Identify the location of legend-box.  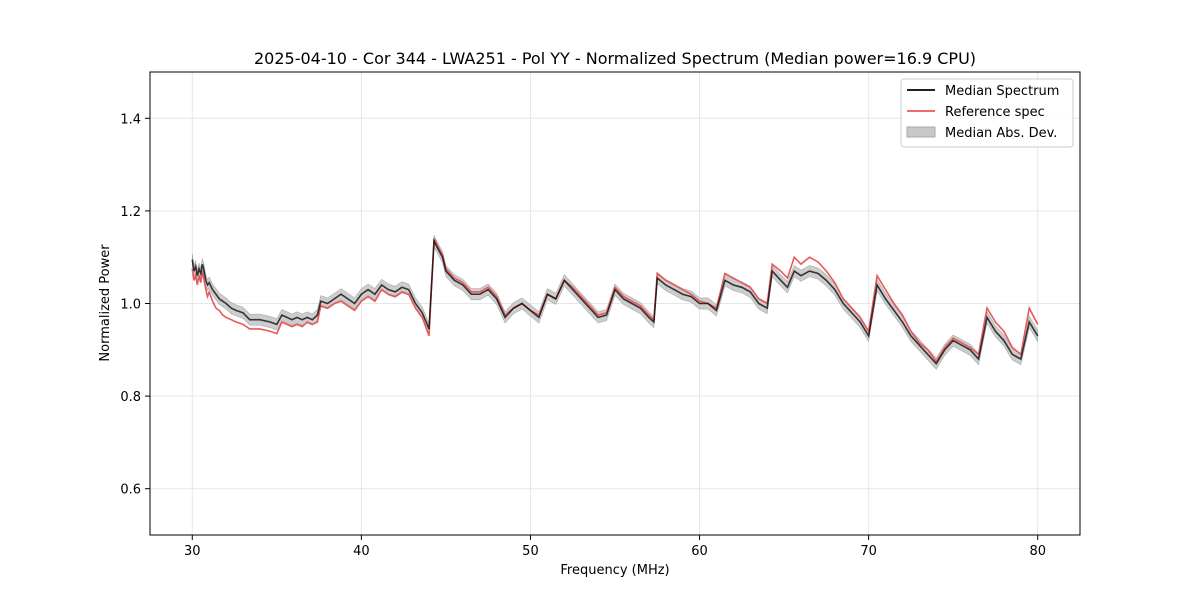
(987, 113).